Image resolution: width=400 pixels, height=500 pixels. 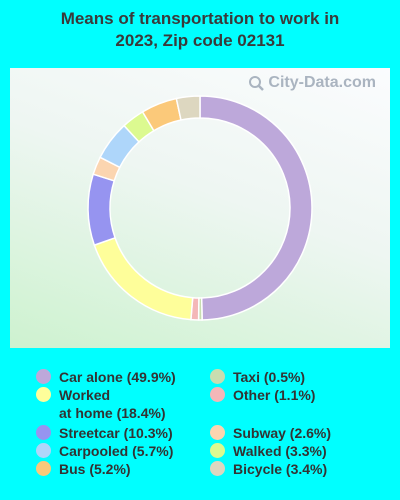 What do you see at coordinates (200, 40) in the screenshot?
I see `chart-title-line-2: 2023, Zip code 02131` at bounding box center [200, 40].